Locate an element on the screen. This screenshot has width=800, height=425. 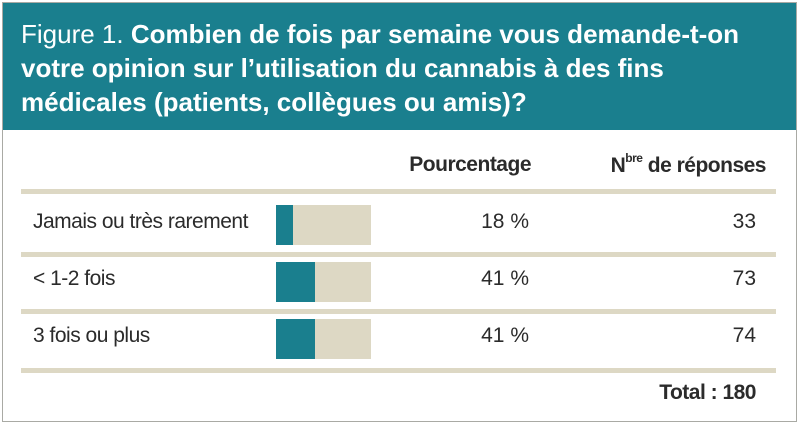
figure-label: Figure 1. is located at coordinates (72, 34).